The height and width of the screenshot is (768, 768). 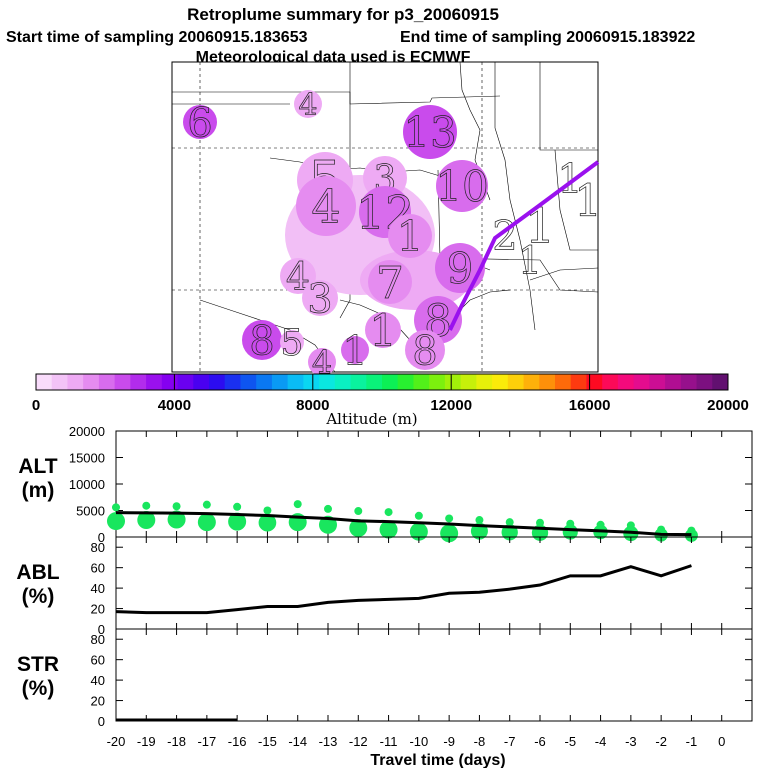 I want to click on x-tick-label: -13, so click(x=328, y=741).